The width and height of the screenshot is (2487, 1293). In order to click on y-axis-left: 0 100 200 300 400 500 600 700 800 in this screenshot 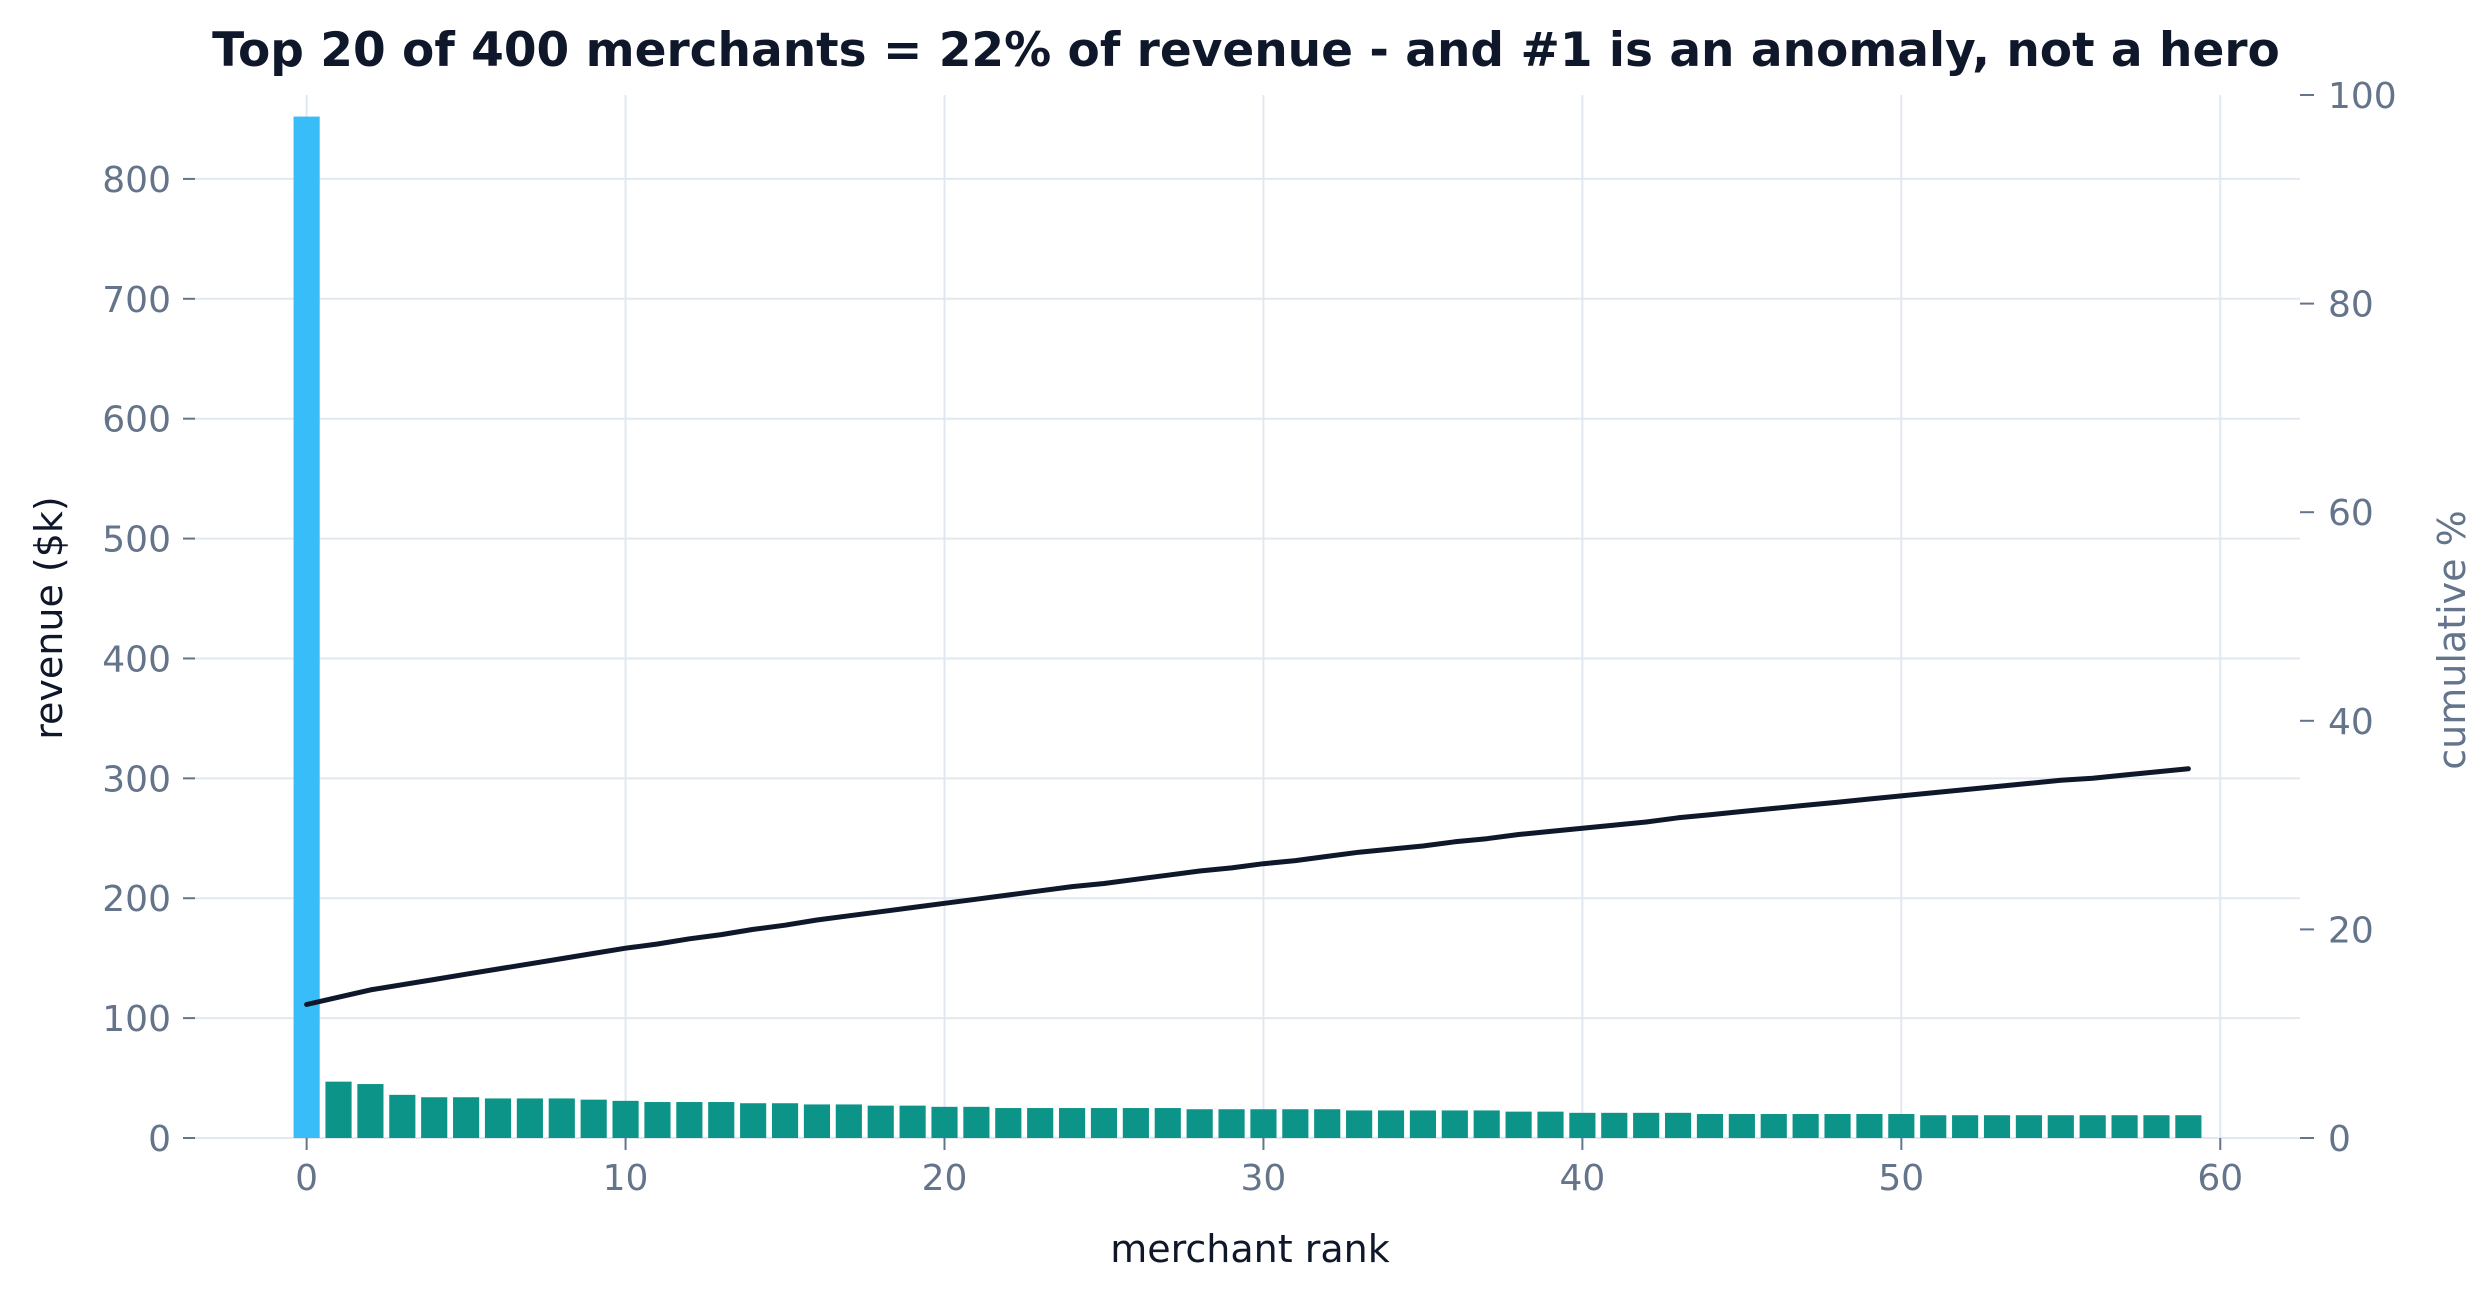, I will do `click(148, 660)`.